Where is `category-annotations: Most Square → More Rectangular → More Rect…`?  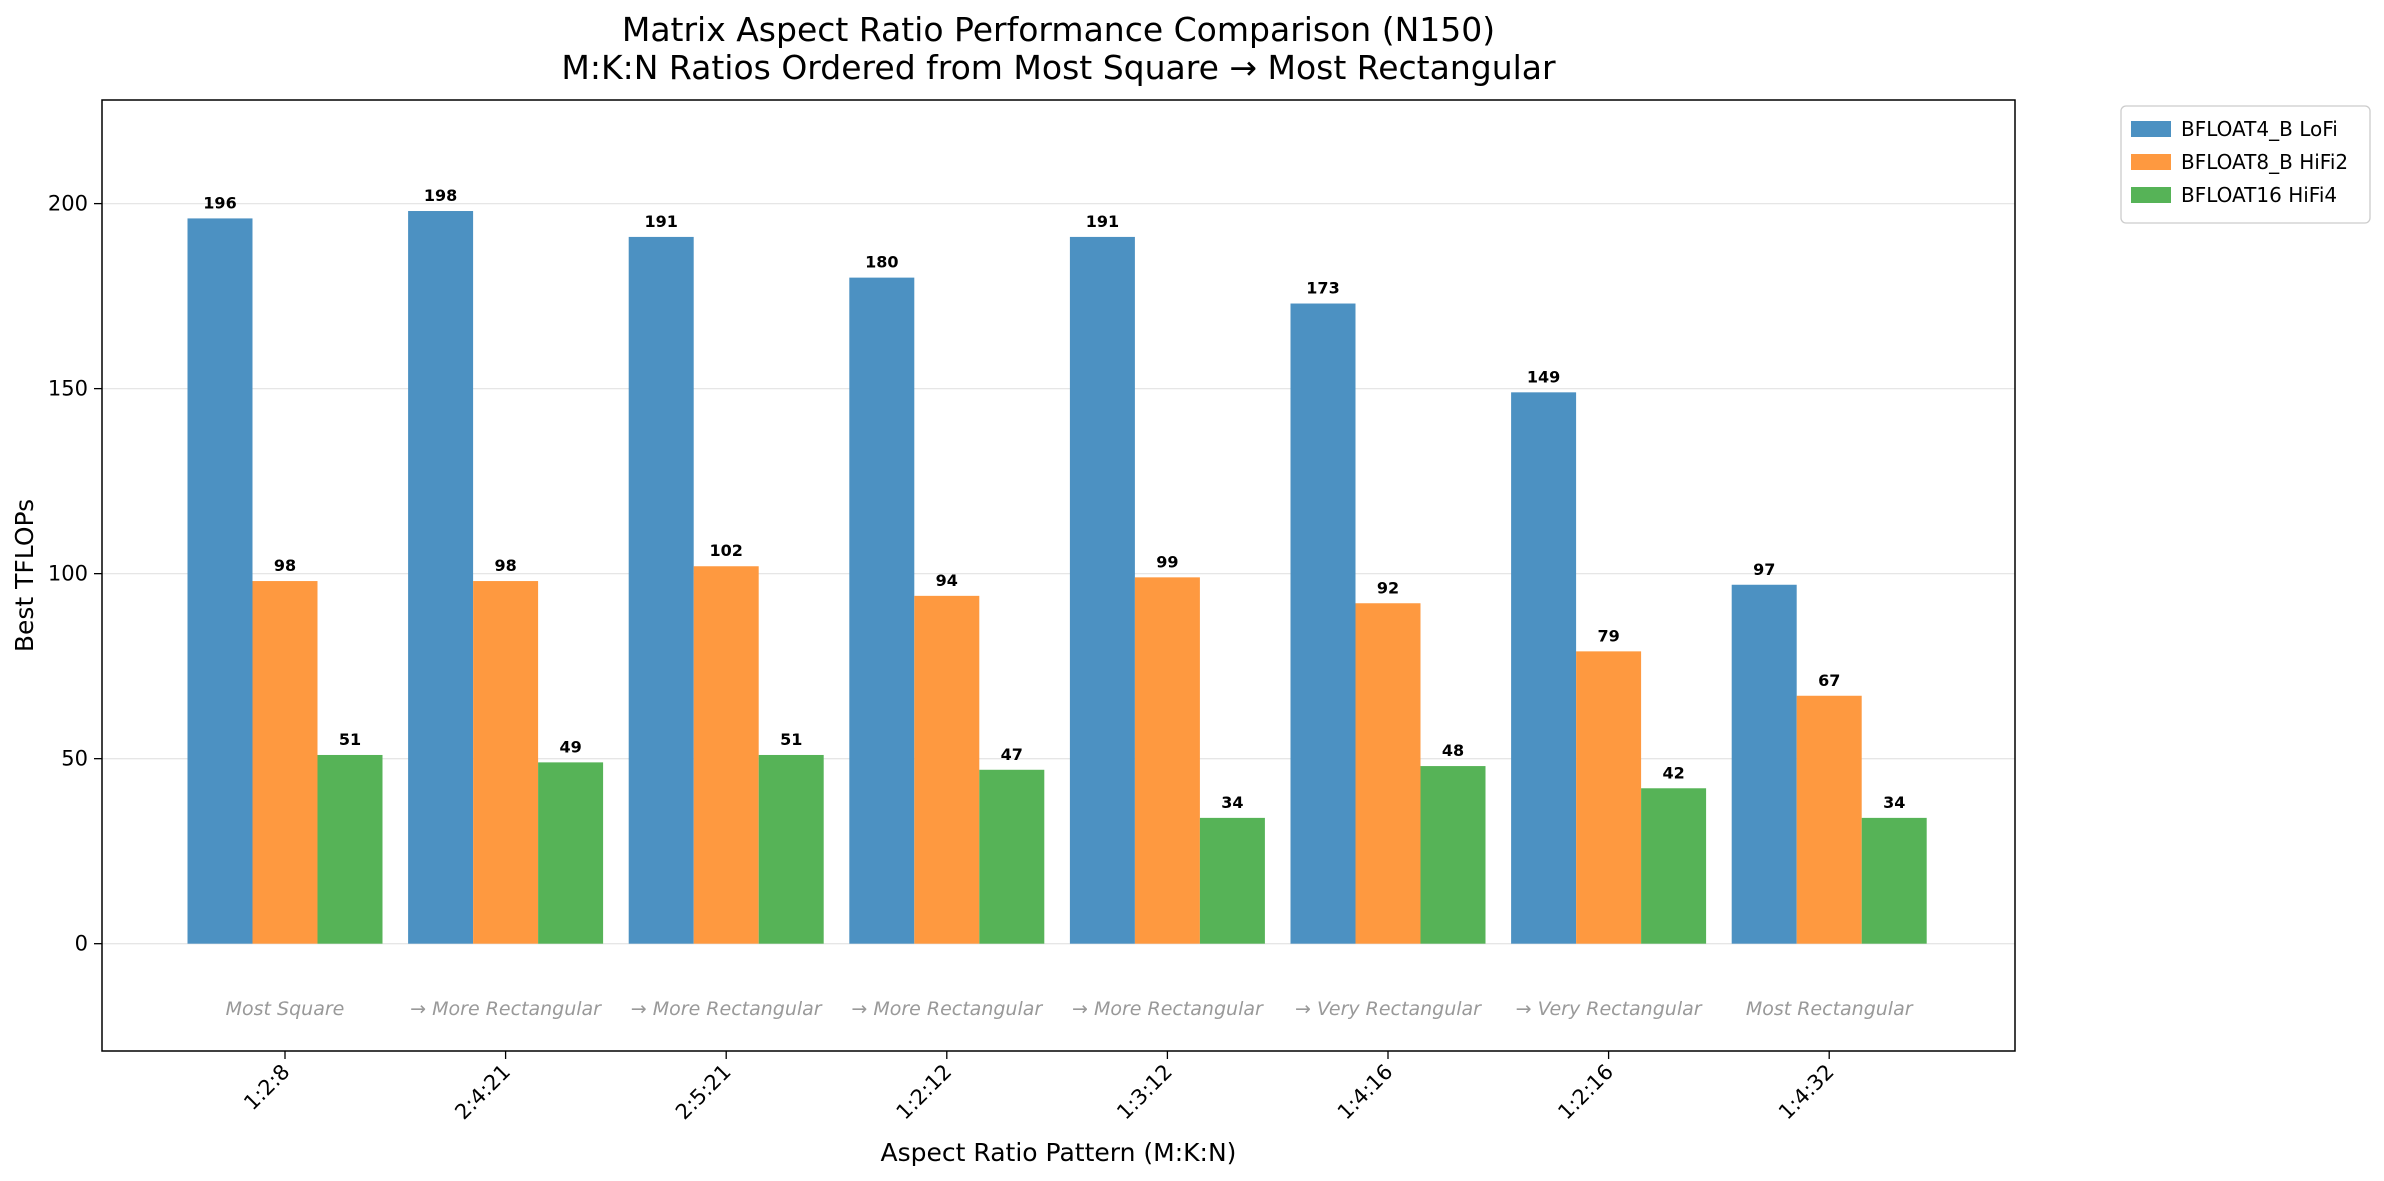 category-annotations: Most Square → More Rectangular → More Rect… is located at coordinates (1070, 1009).